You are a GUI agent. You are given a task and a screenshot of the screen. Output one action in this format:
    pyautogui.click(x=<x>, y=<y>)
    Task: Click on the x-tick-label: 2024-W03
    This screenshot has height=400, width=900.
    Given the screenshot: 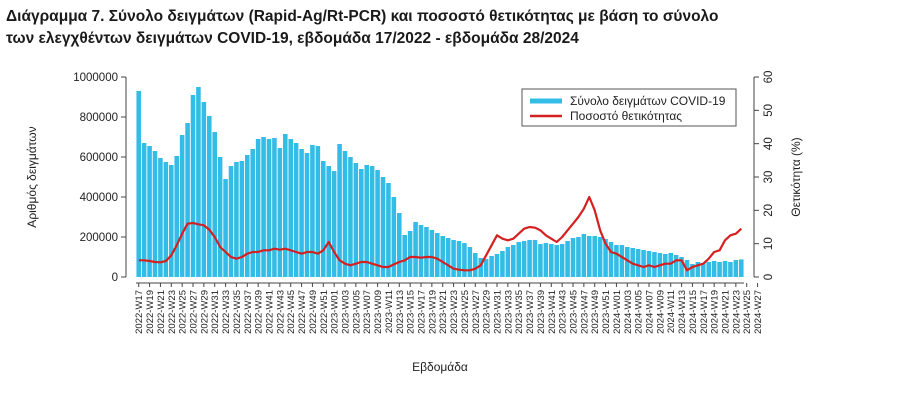 What is the action you would take?
    pyautogui.click(x=628, y=312)
    